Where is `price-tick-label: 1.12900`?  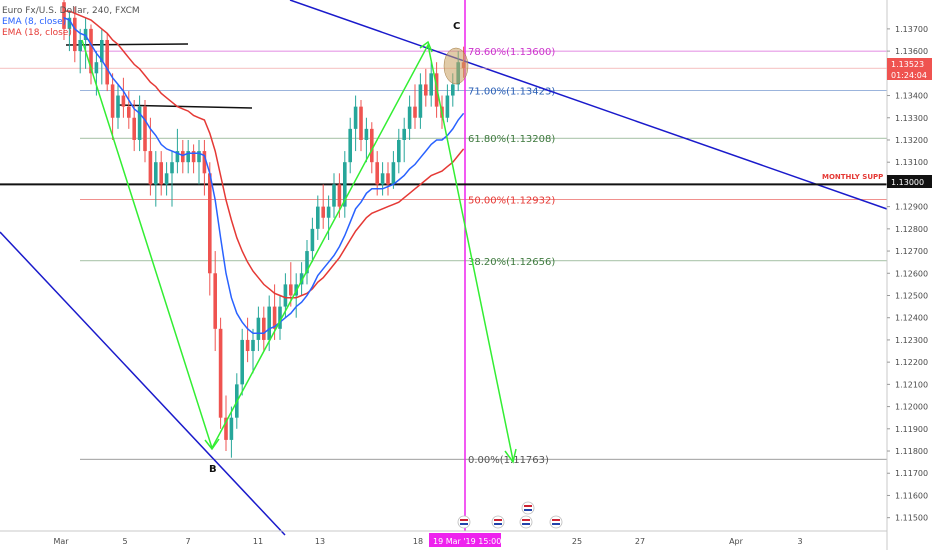 price-tick-label: 1.12900 is located at coordinates (911, 207).